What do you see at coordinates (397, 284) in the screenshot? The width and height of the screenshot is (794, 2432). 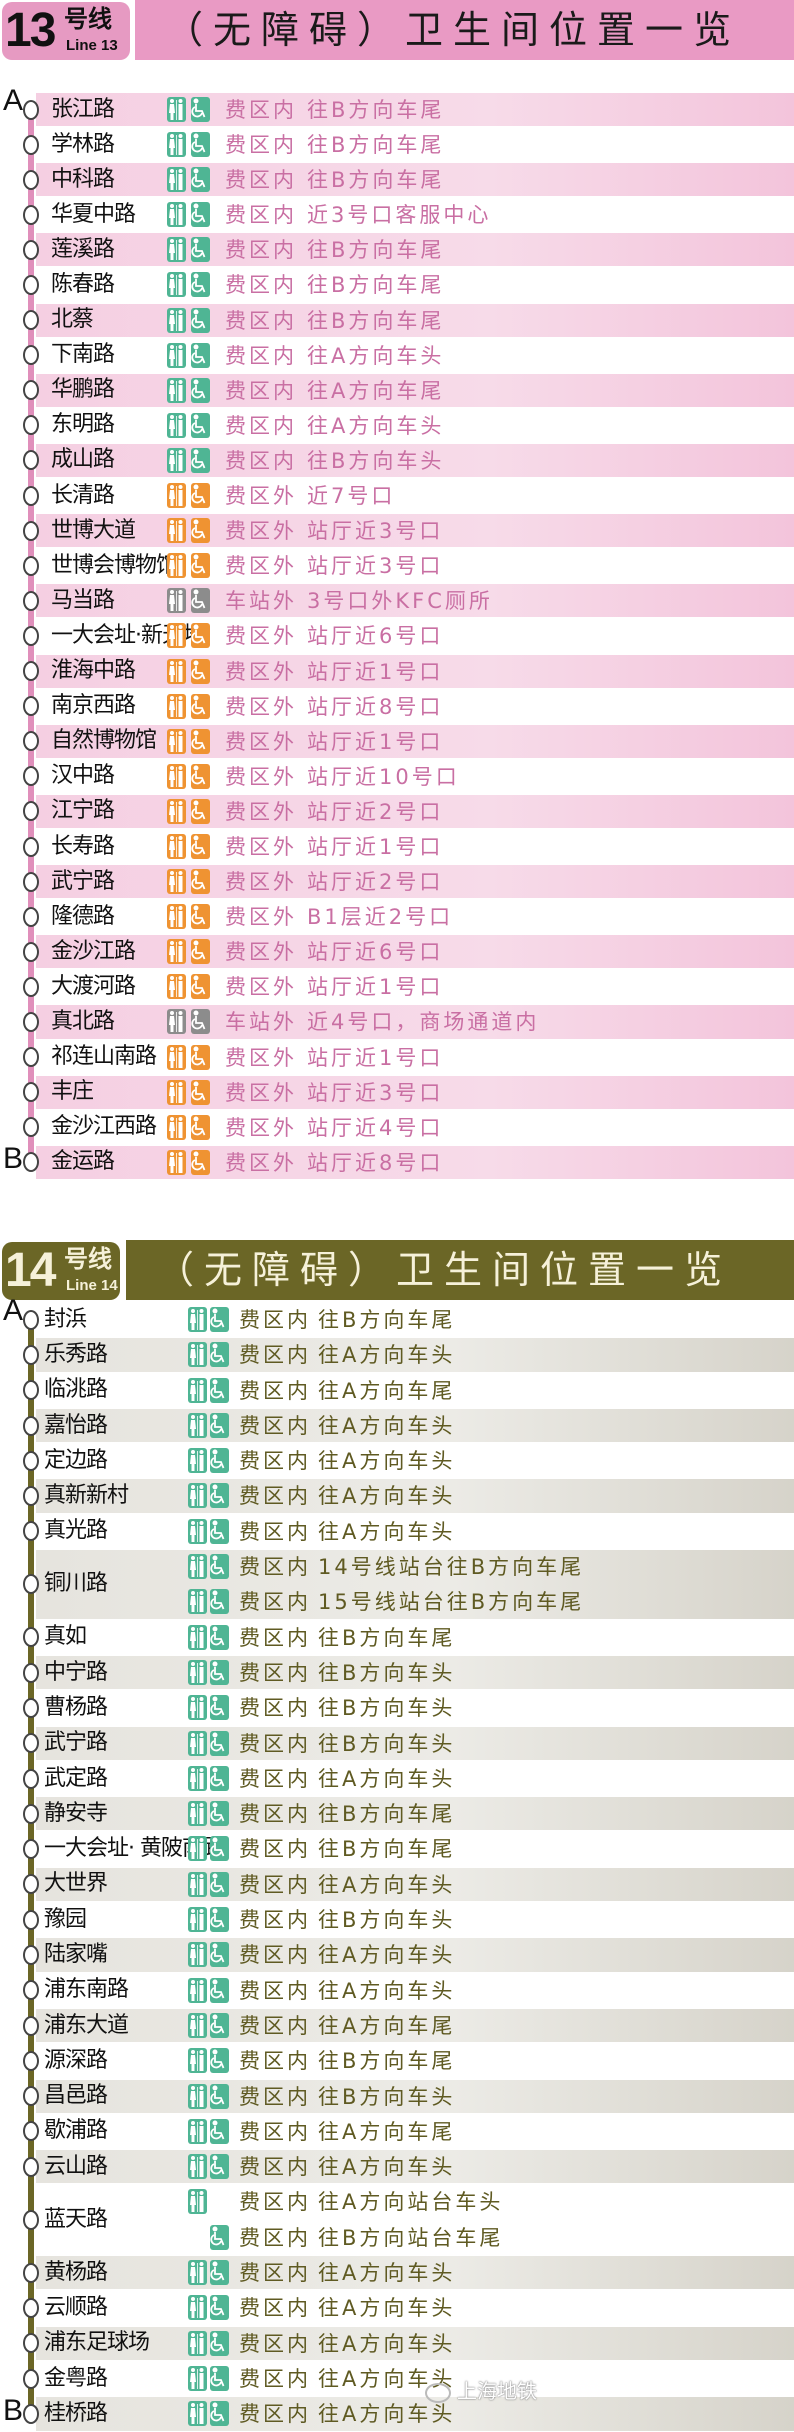 I see `station-row: 陈春路 费区内 往B方向车尾` at bounding box center [397, 284].